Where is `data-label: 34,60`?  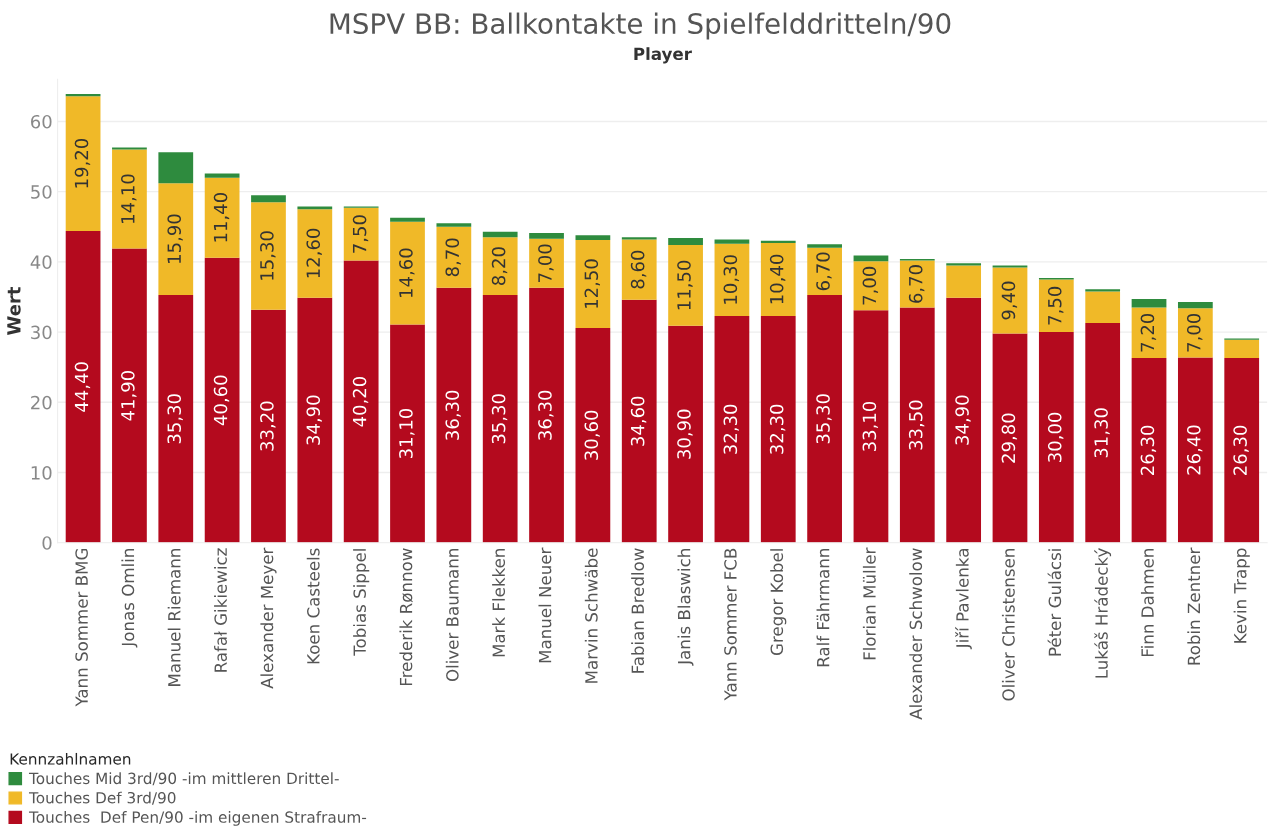
data-label: 34,60 is located at coordinates (638, 421).